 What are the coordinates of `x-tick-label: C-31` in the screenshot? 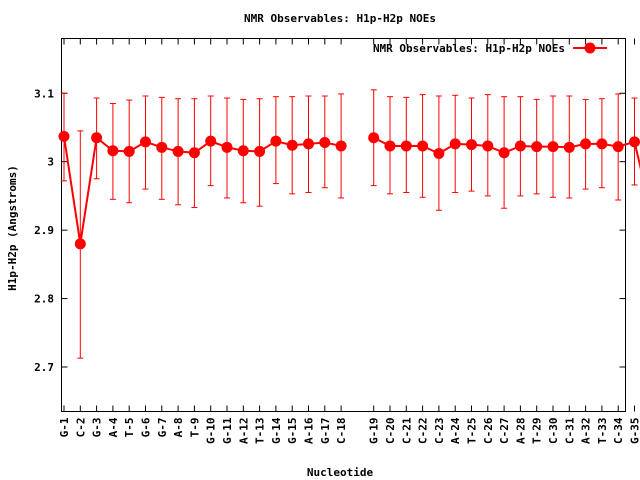 It's located at (569, 430).